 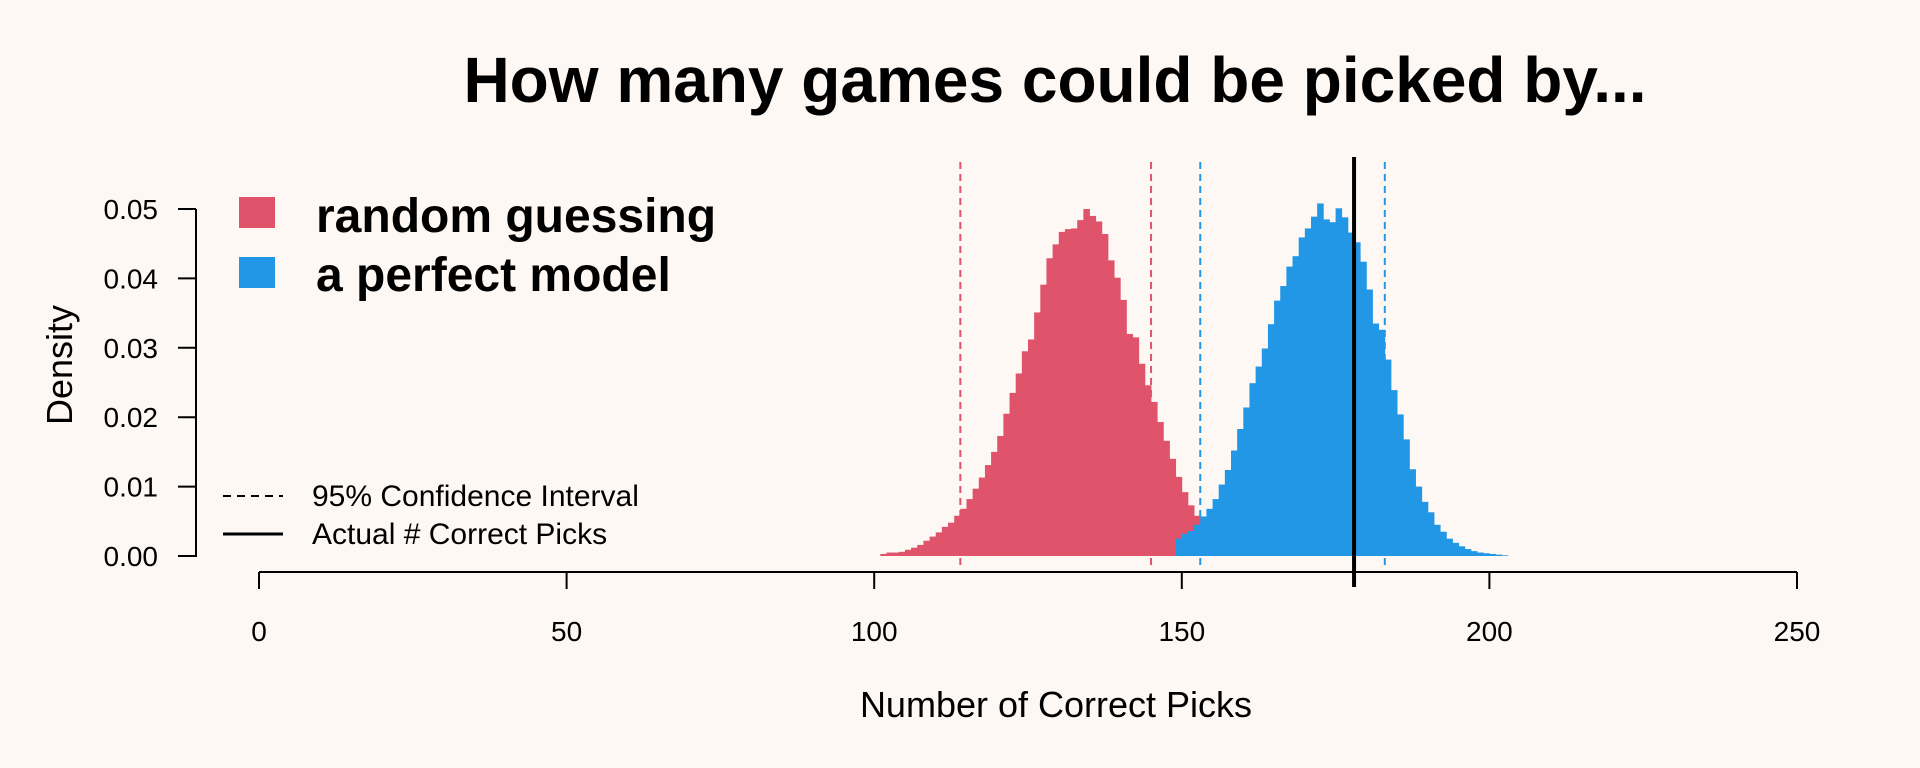 I want to click on legend-swatch-perfect-model, so click(x=257, y=272).